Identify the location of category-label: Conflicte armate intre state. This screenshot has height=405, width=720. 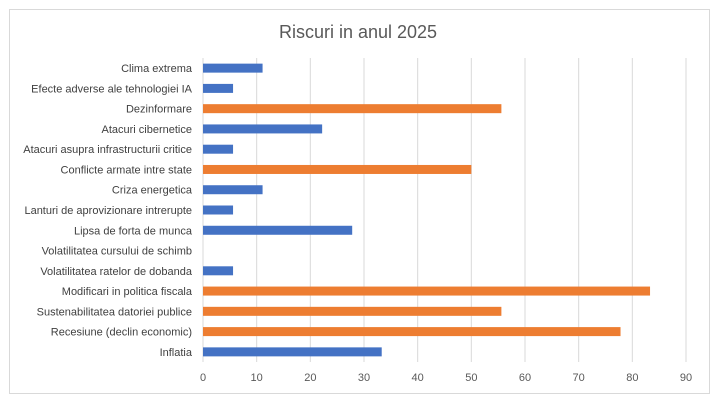
(126, 170).